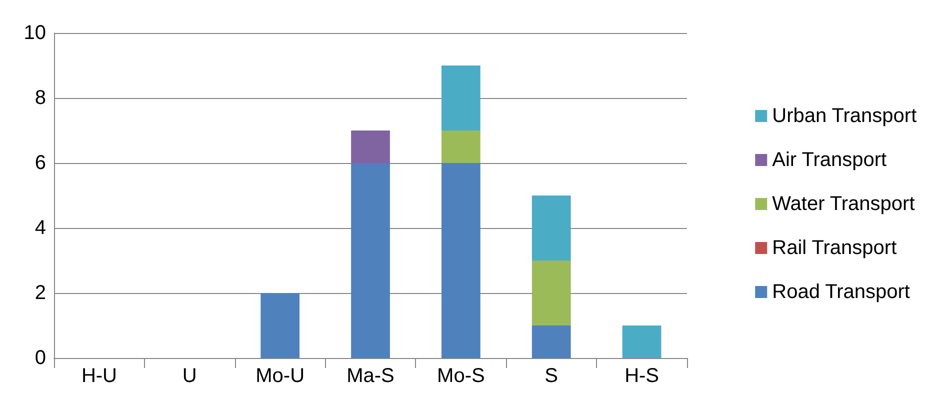 This screenshot has width=935, height=408. What do you see at coordinates (189, 376) in the screenshot?
I see `x-tick-label: U` at bounding box center [189, 376].